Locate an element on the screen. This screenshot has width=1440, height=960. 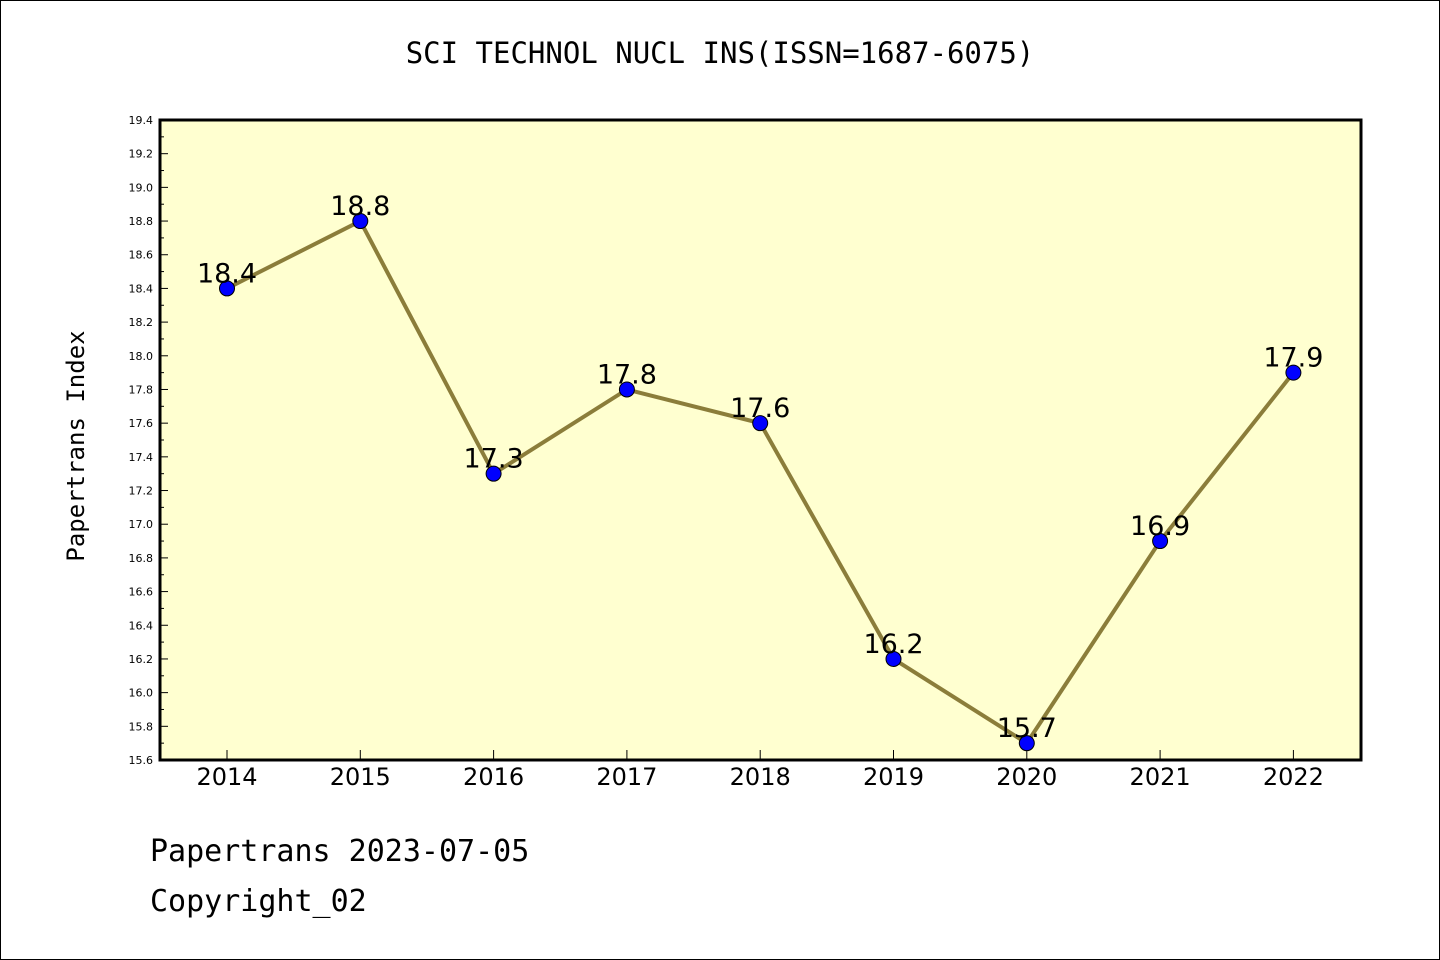
y-tick-label: 17.4 is located at coordinates (141, 457).